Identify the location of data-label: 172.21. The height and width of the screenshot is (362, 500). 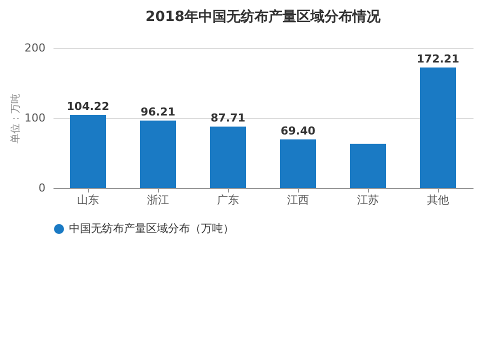
(438, 59).